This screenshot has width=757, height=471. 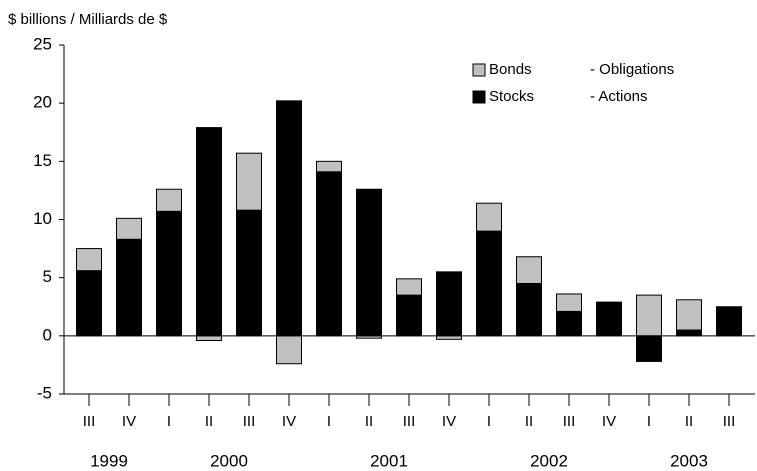 I want to click on y-axis-label: $ billions / Milliards de $, so click(x=88, y=19).